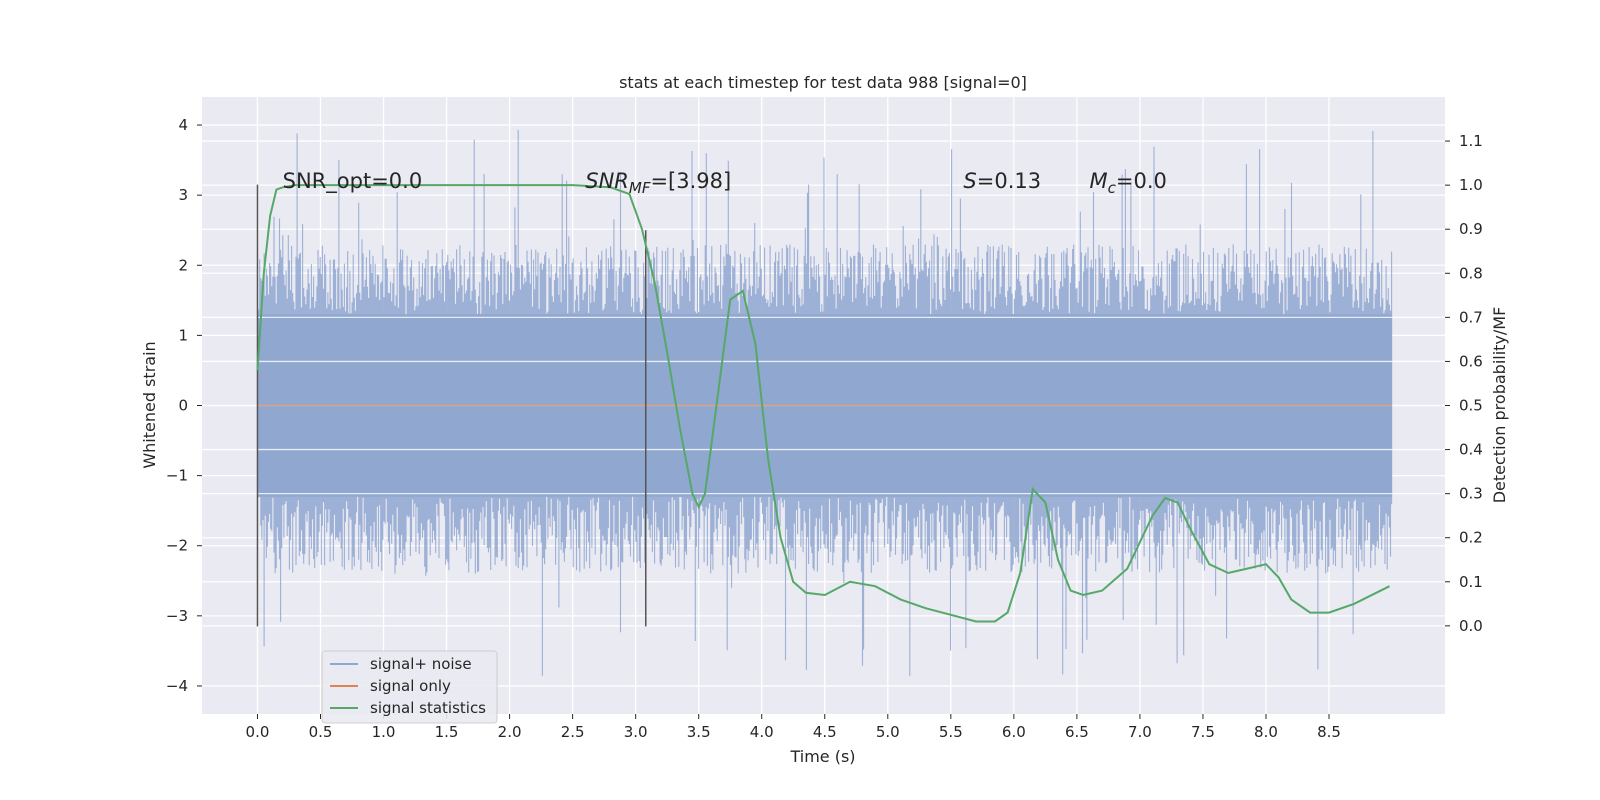 This screenshot has width=1600, height=800. Describe the element at coordinates (258, 732) in the screenshot. I see `x-tick-label: 0.0` at that location.